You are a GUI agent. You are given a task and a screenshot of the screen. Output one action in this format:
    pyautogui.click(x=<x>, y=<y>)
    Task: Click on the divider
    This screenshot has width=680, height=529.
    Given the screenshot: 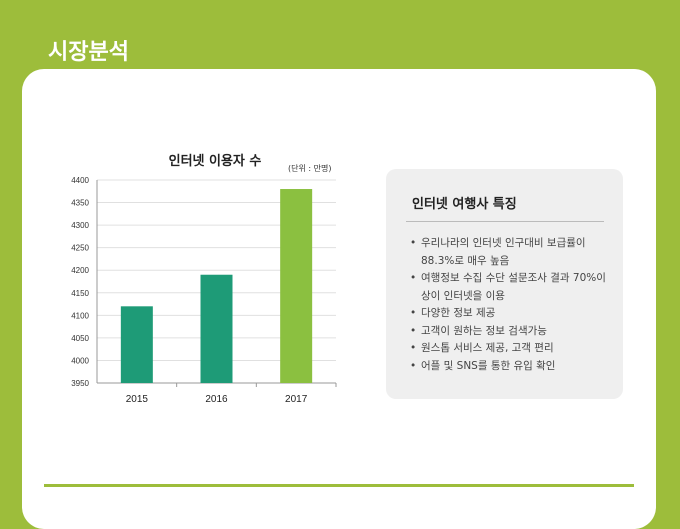 What is the action you would take?
    pyautogui.click(x=505, y=221)
    